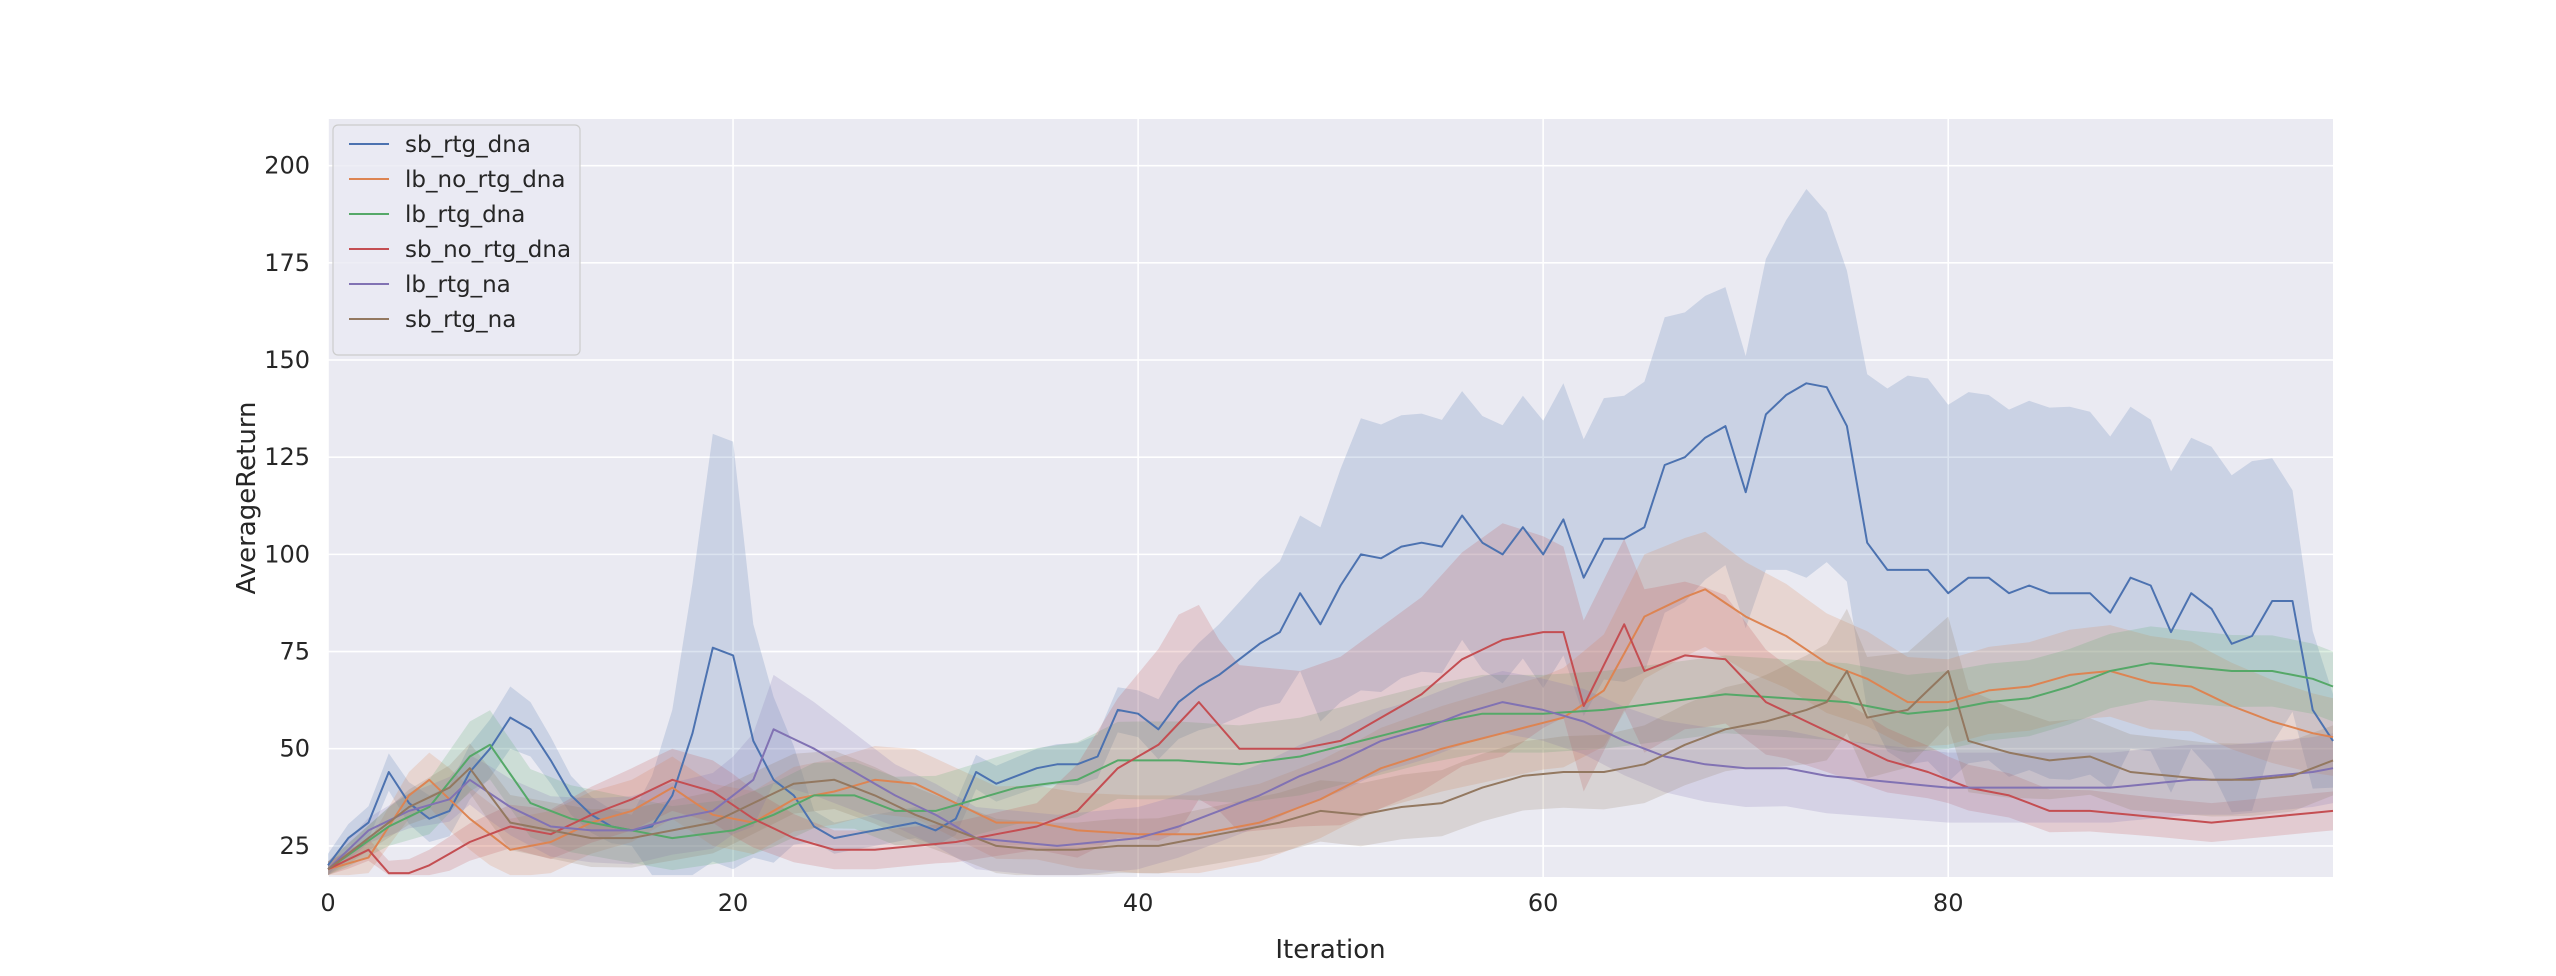 The width and height of the screenshot is (2556, 976). I want to click on y-tick-label: 25, so click(294, 846).